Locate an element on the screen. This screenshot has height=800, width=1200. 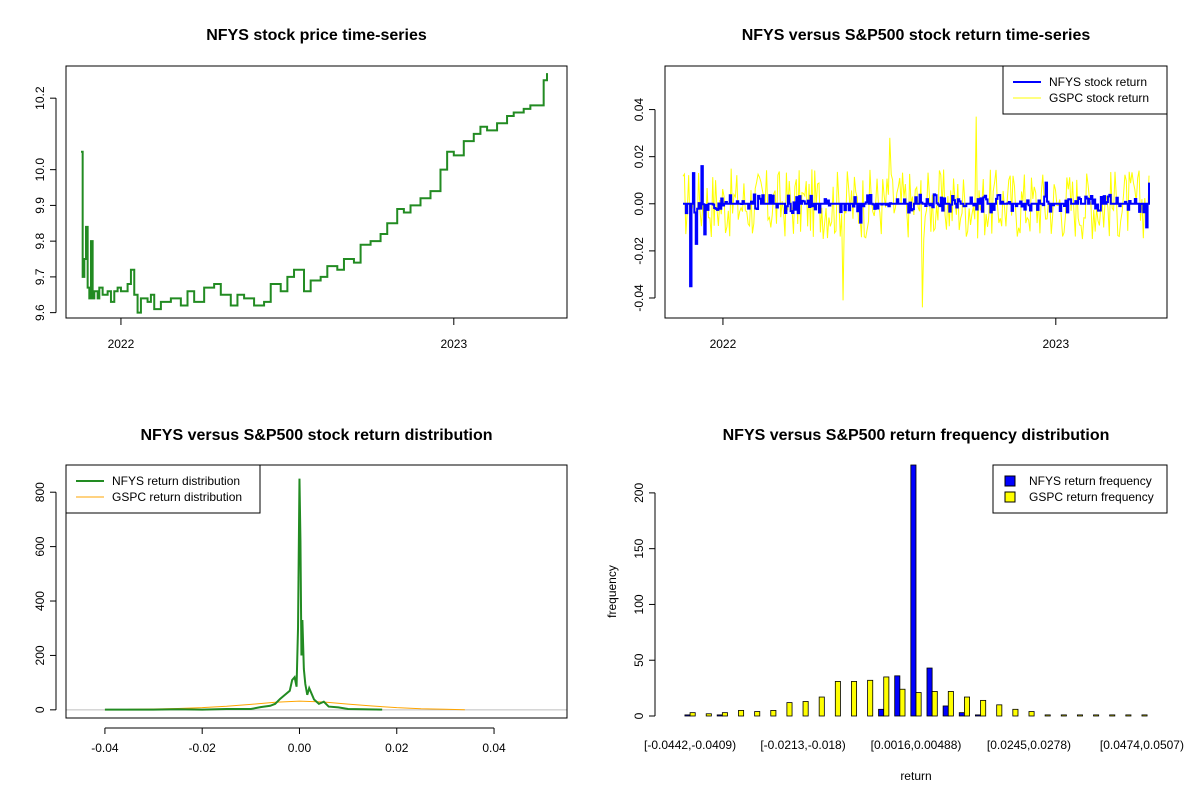
y-tick-label: 10.2 is located at coordinates (40, 98).